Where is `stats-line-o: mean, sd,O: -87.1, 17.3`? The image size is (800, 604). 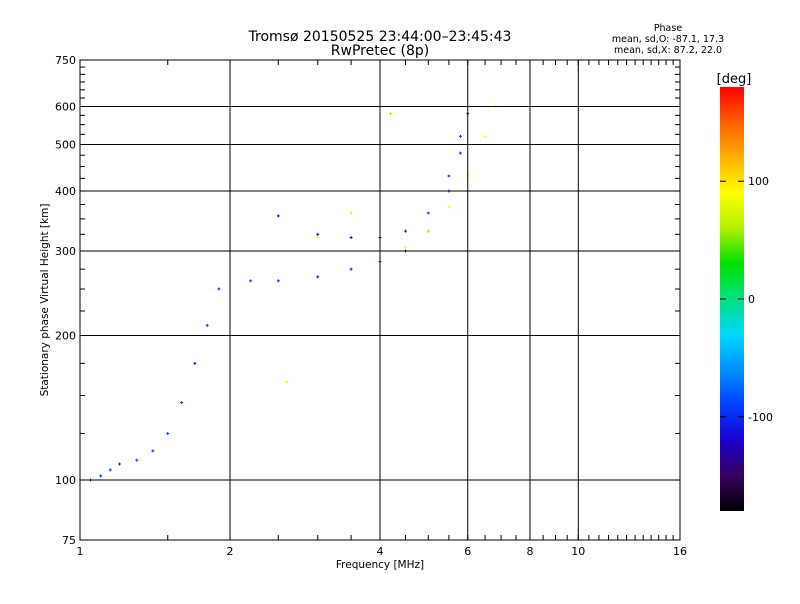
stats-line-o: mean, sd,O: -87.1, 17.3 is located at coordinates (668, 39).